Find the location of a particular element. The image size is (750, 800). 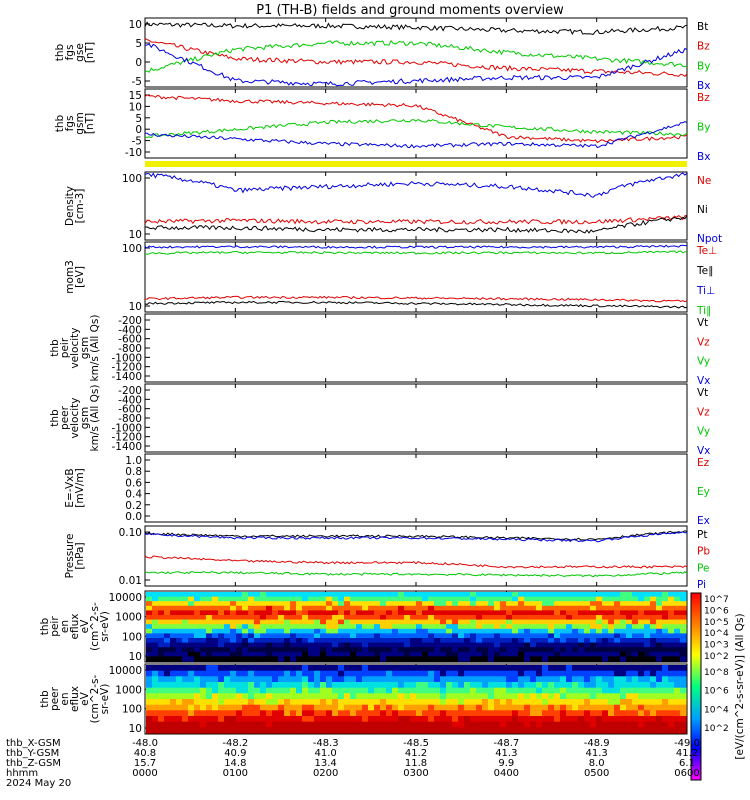

series-fgs_gsm-By is located at coordinates (416, 129).